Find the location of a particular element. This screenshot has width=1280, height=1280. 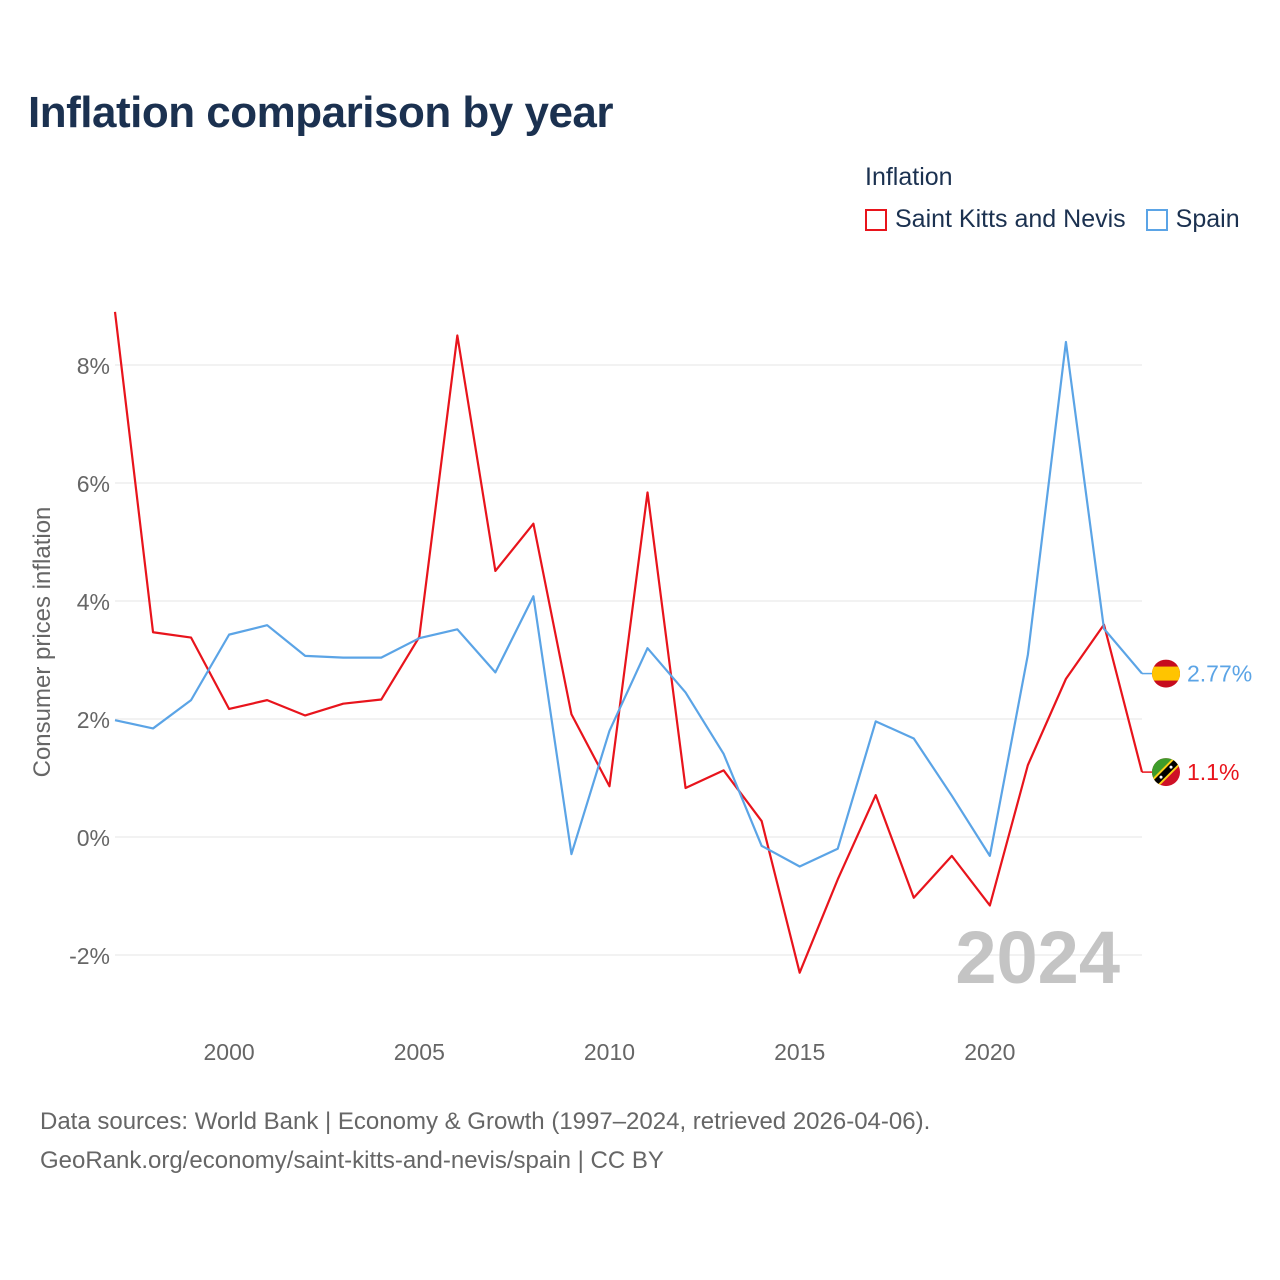

year-watermark: 2024 is located at coordinates (1037, 957).